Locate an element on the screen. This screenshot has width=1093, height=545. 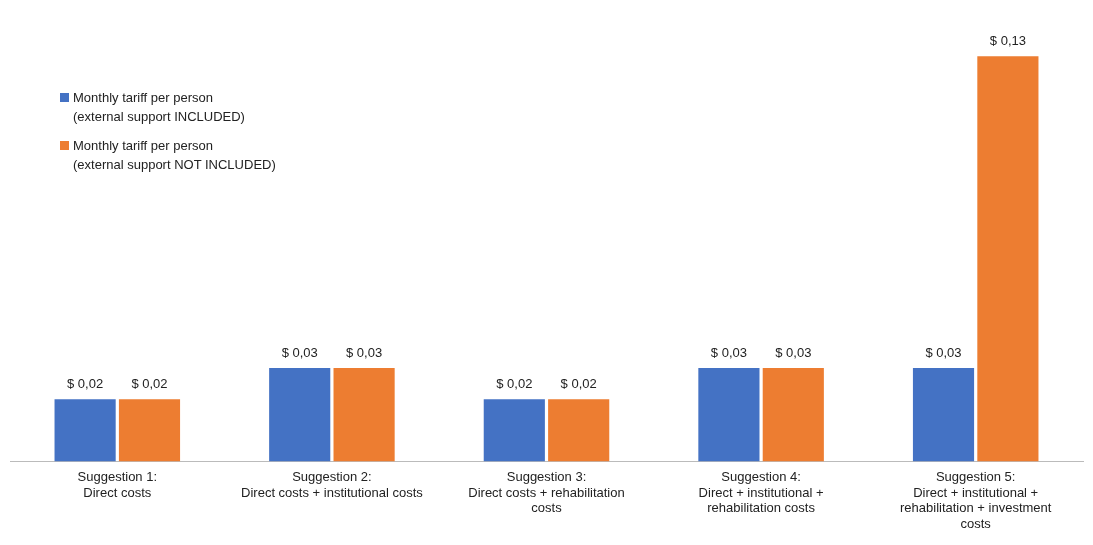
x-tick-label: Suggestion 5: Direct + institutional + rehabilitation + investment costs is located at coordinates (976, 499).